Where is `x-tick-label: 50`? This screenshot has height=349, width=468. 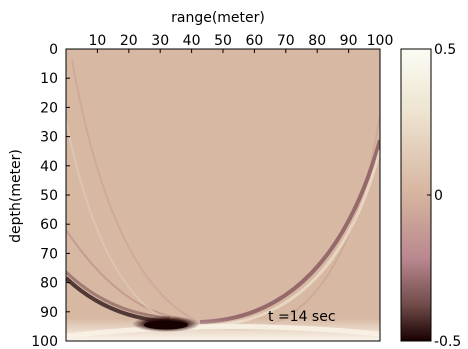
x-tick-label: 50 is located at coordinates (223, 41).